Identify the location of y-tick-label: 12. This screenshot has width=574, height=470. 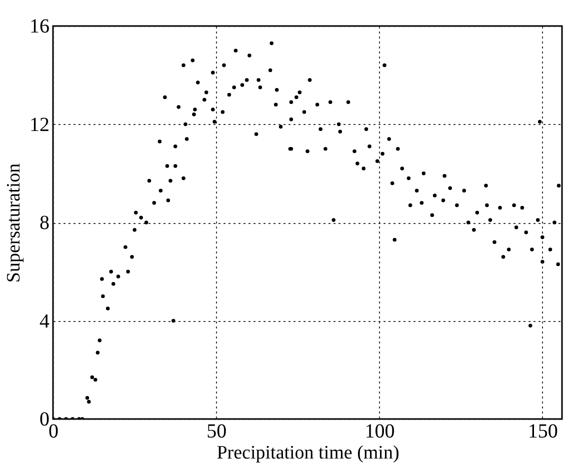
(40, 125).